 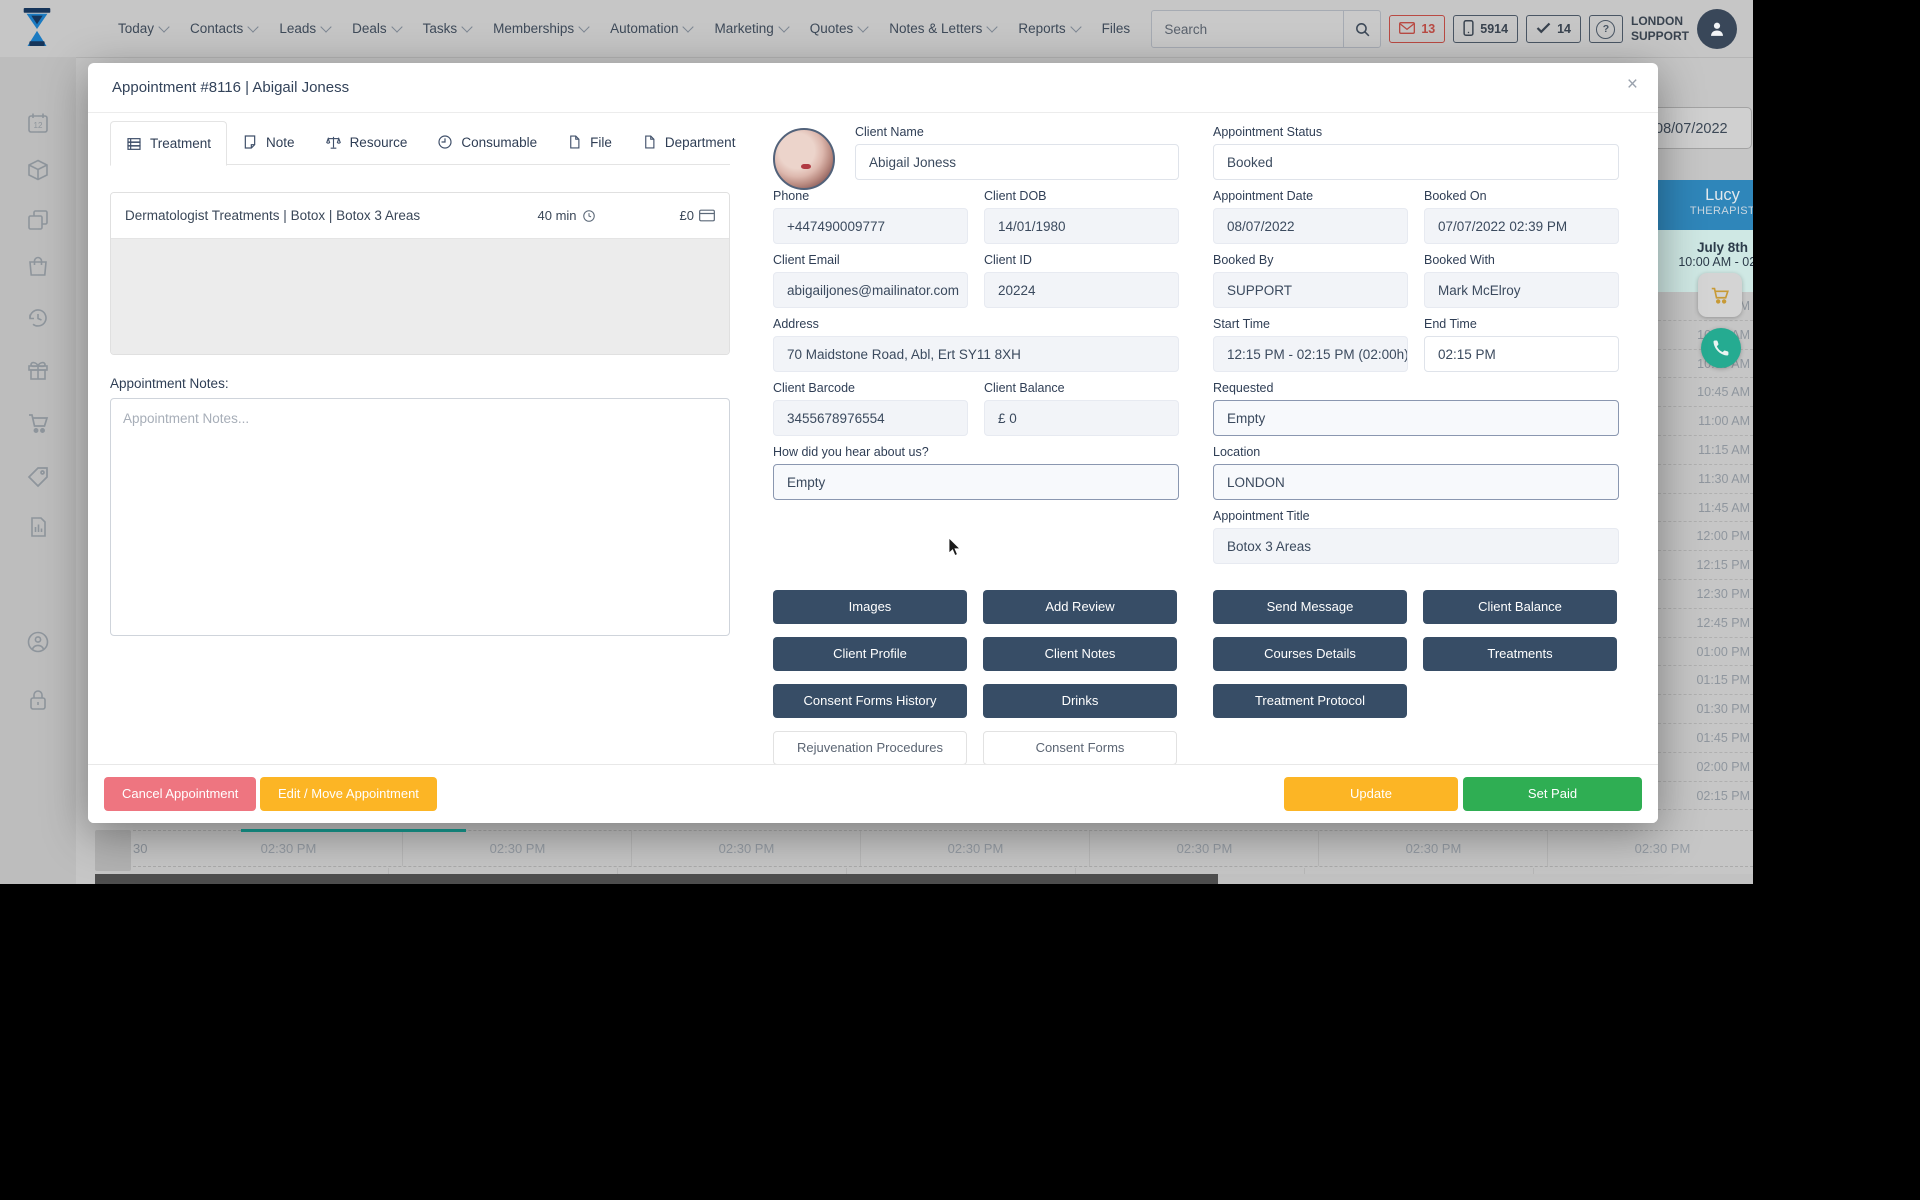 What do you see at coordinates (1705, 709) in the screenshot?
I see `time-slot: 01:30 PM` at bounding box center [1705, 709].